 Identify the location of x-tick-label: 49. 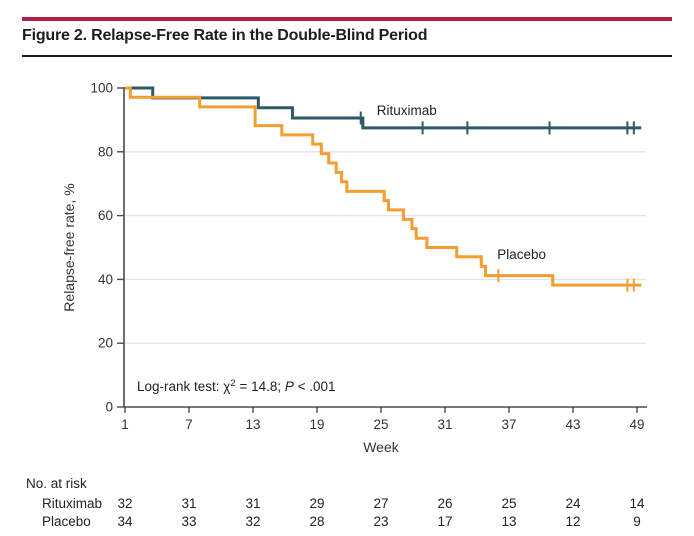
(636, 424).